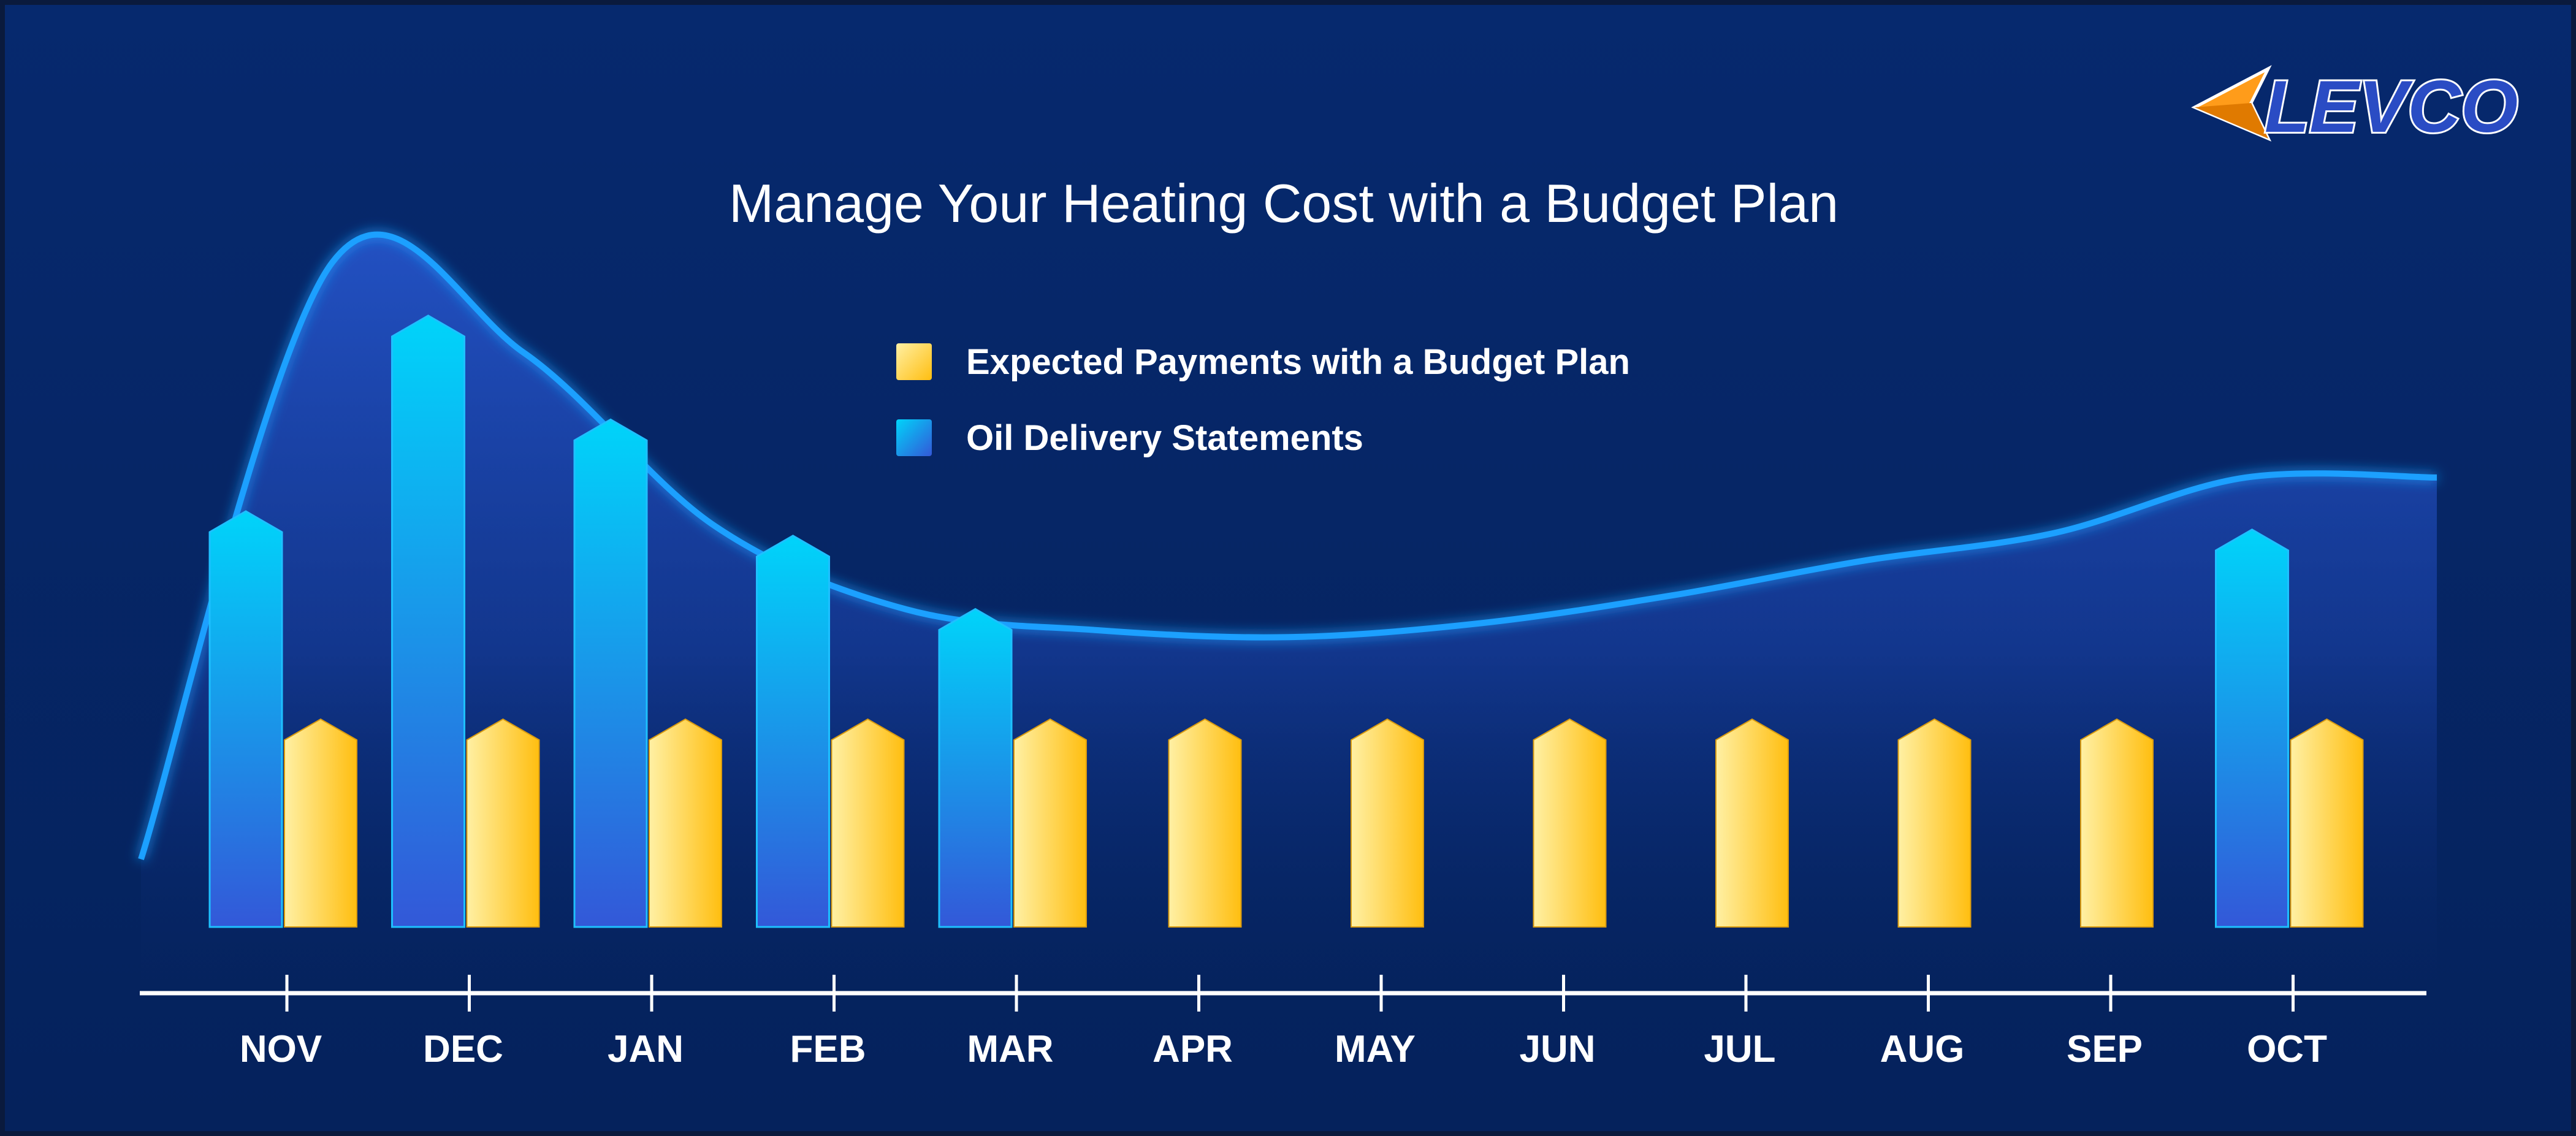 This screenshot has height=1136, width=2576. Describe the element at coordinates (245, 719) in the screenshot. I see `bar-oil-nov` at that location.